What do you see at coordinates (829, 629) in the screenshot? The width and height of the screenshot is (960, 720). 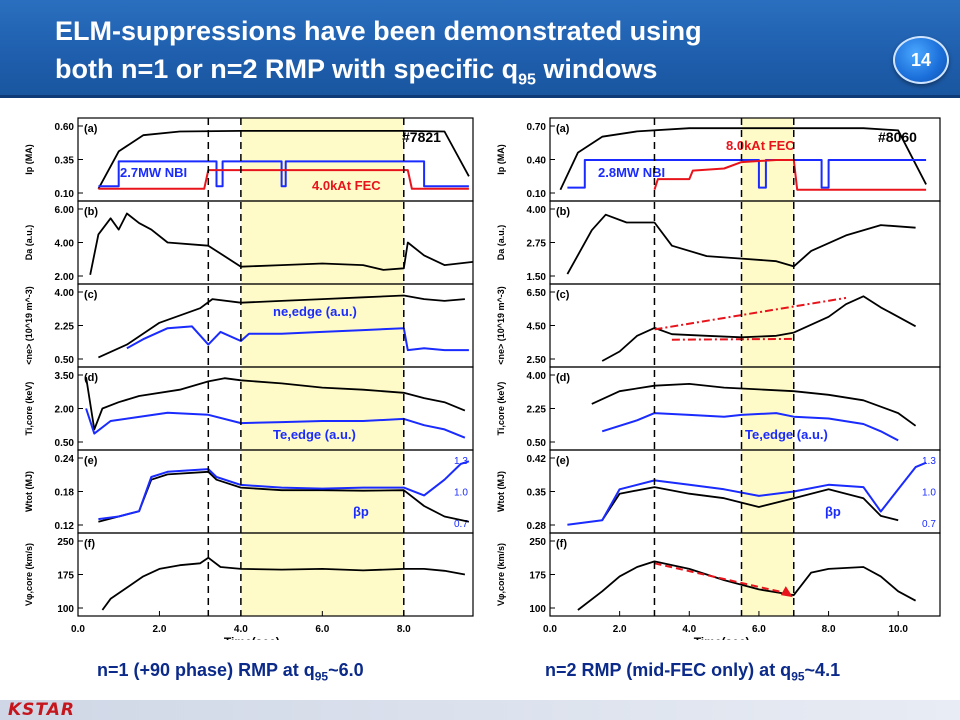 I see `xtick-label-1-4: 8.0` at bounding box center [829, 629].